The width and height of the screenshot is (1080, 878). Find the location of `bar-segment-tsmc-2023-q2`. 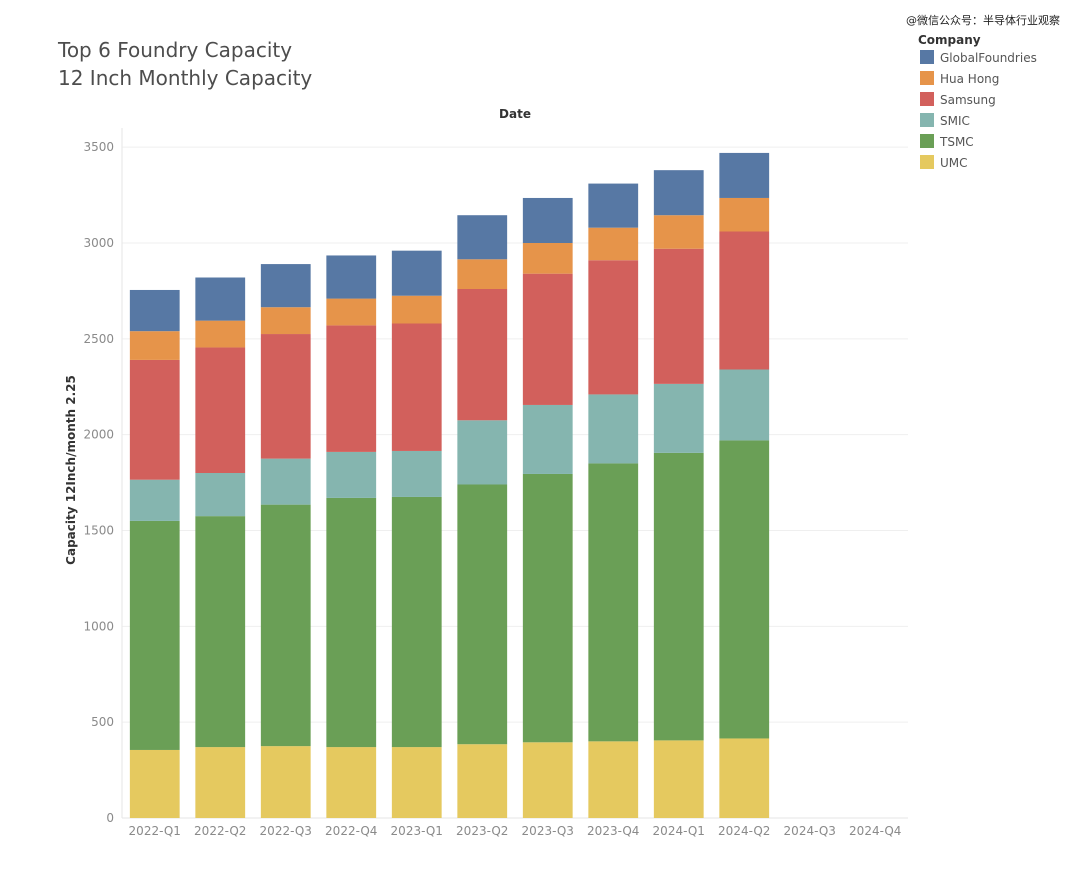

bar-segment-tsmc-2023-q2 is located at coordinates (482, 614).